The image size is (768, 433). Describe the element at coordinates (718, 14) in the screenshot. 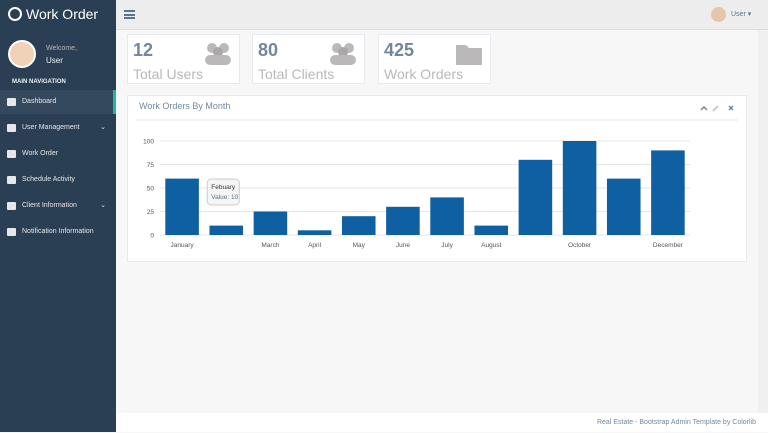

I see `user-avatar` at that location.